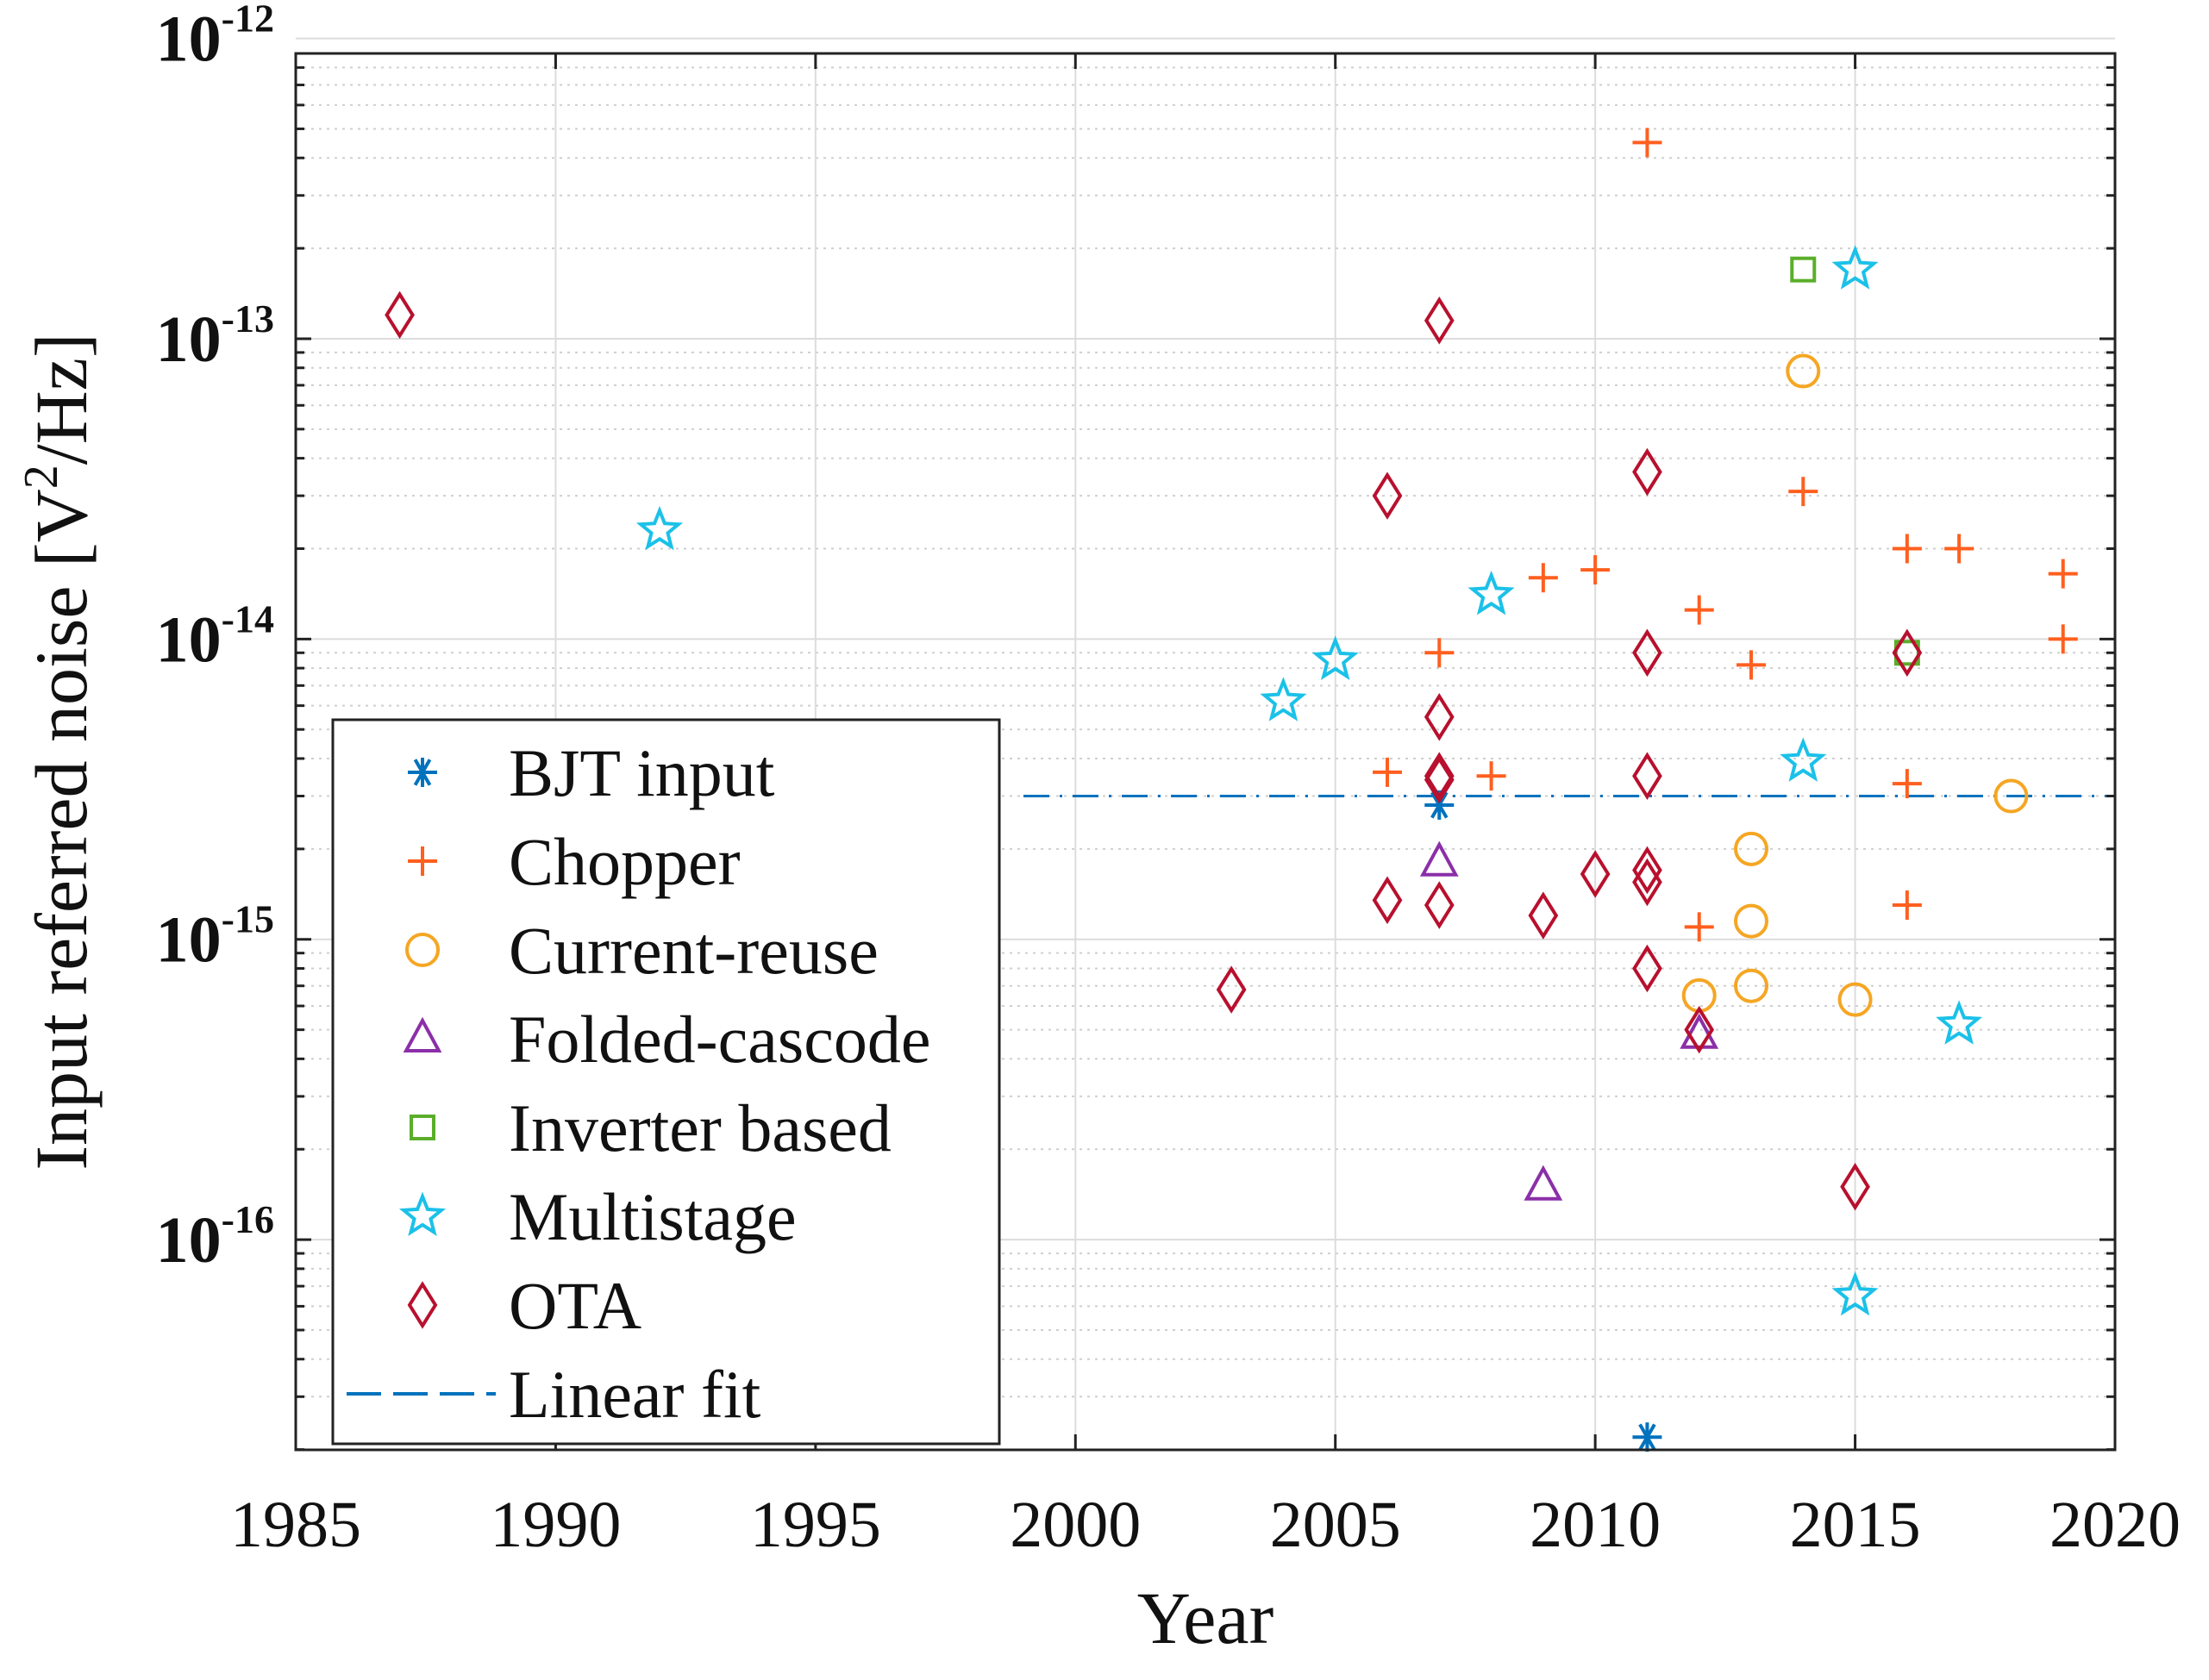  Describe the element at coordinates (248, 618) in the screenshot. I see `y-tick-label-exp: -14` at that location.